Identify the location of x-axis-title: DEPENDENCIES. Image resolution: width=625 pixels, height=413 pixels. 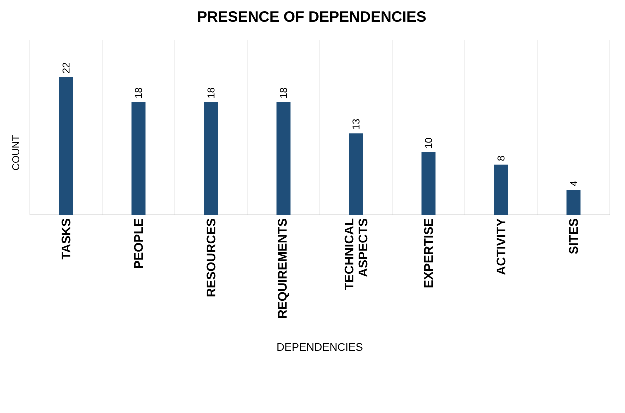
(320, 347).